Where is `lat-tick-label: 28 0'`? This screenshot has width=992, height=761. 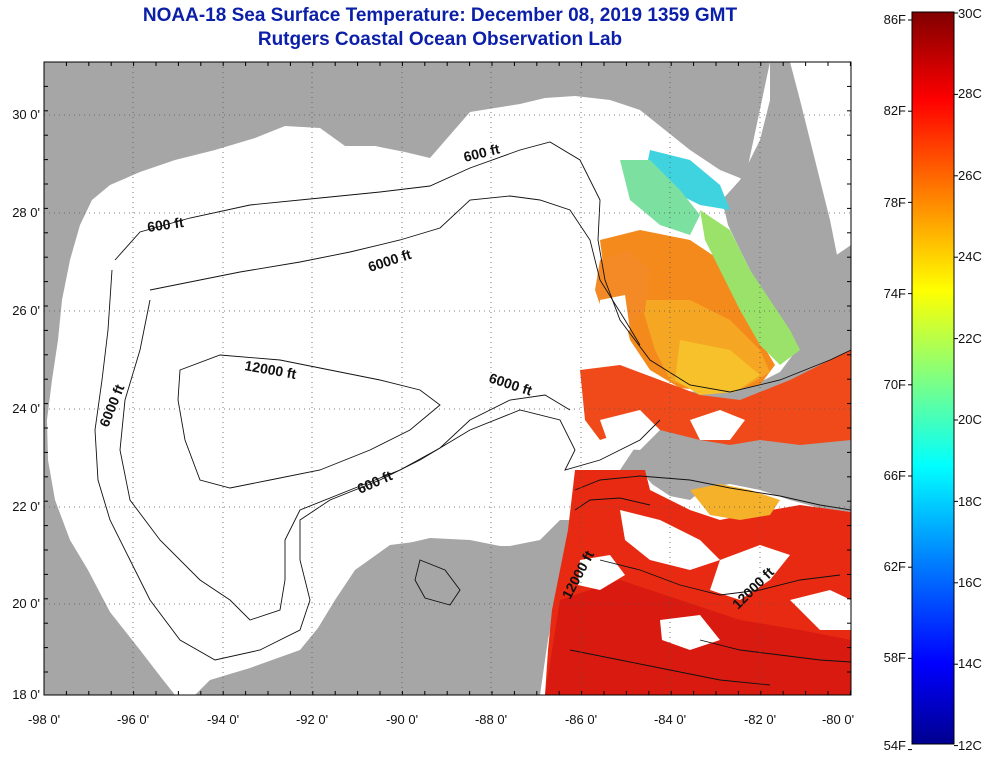 lat-tick-label: 28 0' is located at coordinates (26, 212).